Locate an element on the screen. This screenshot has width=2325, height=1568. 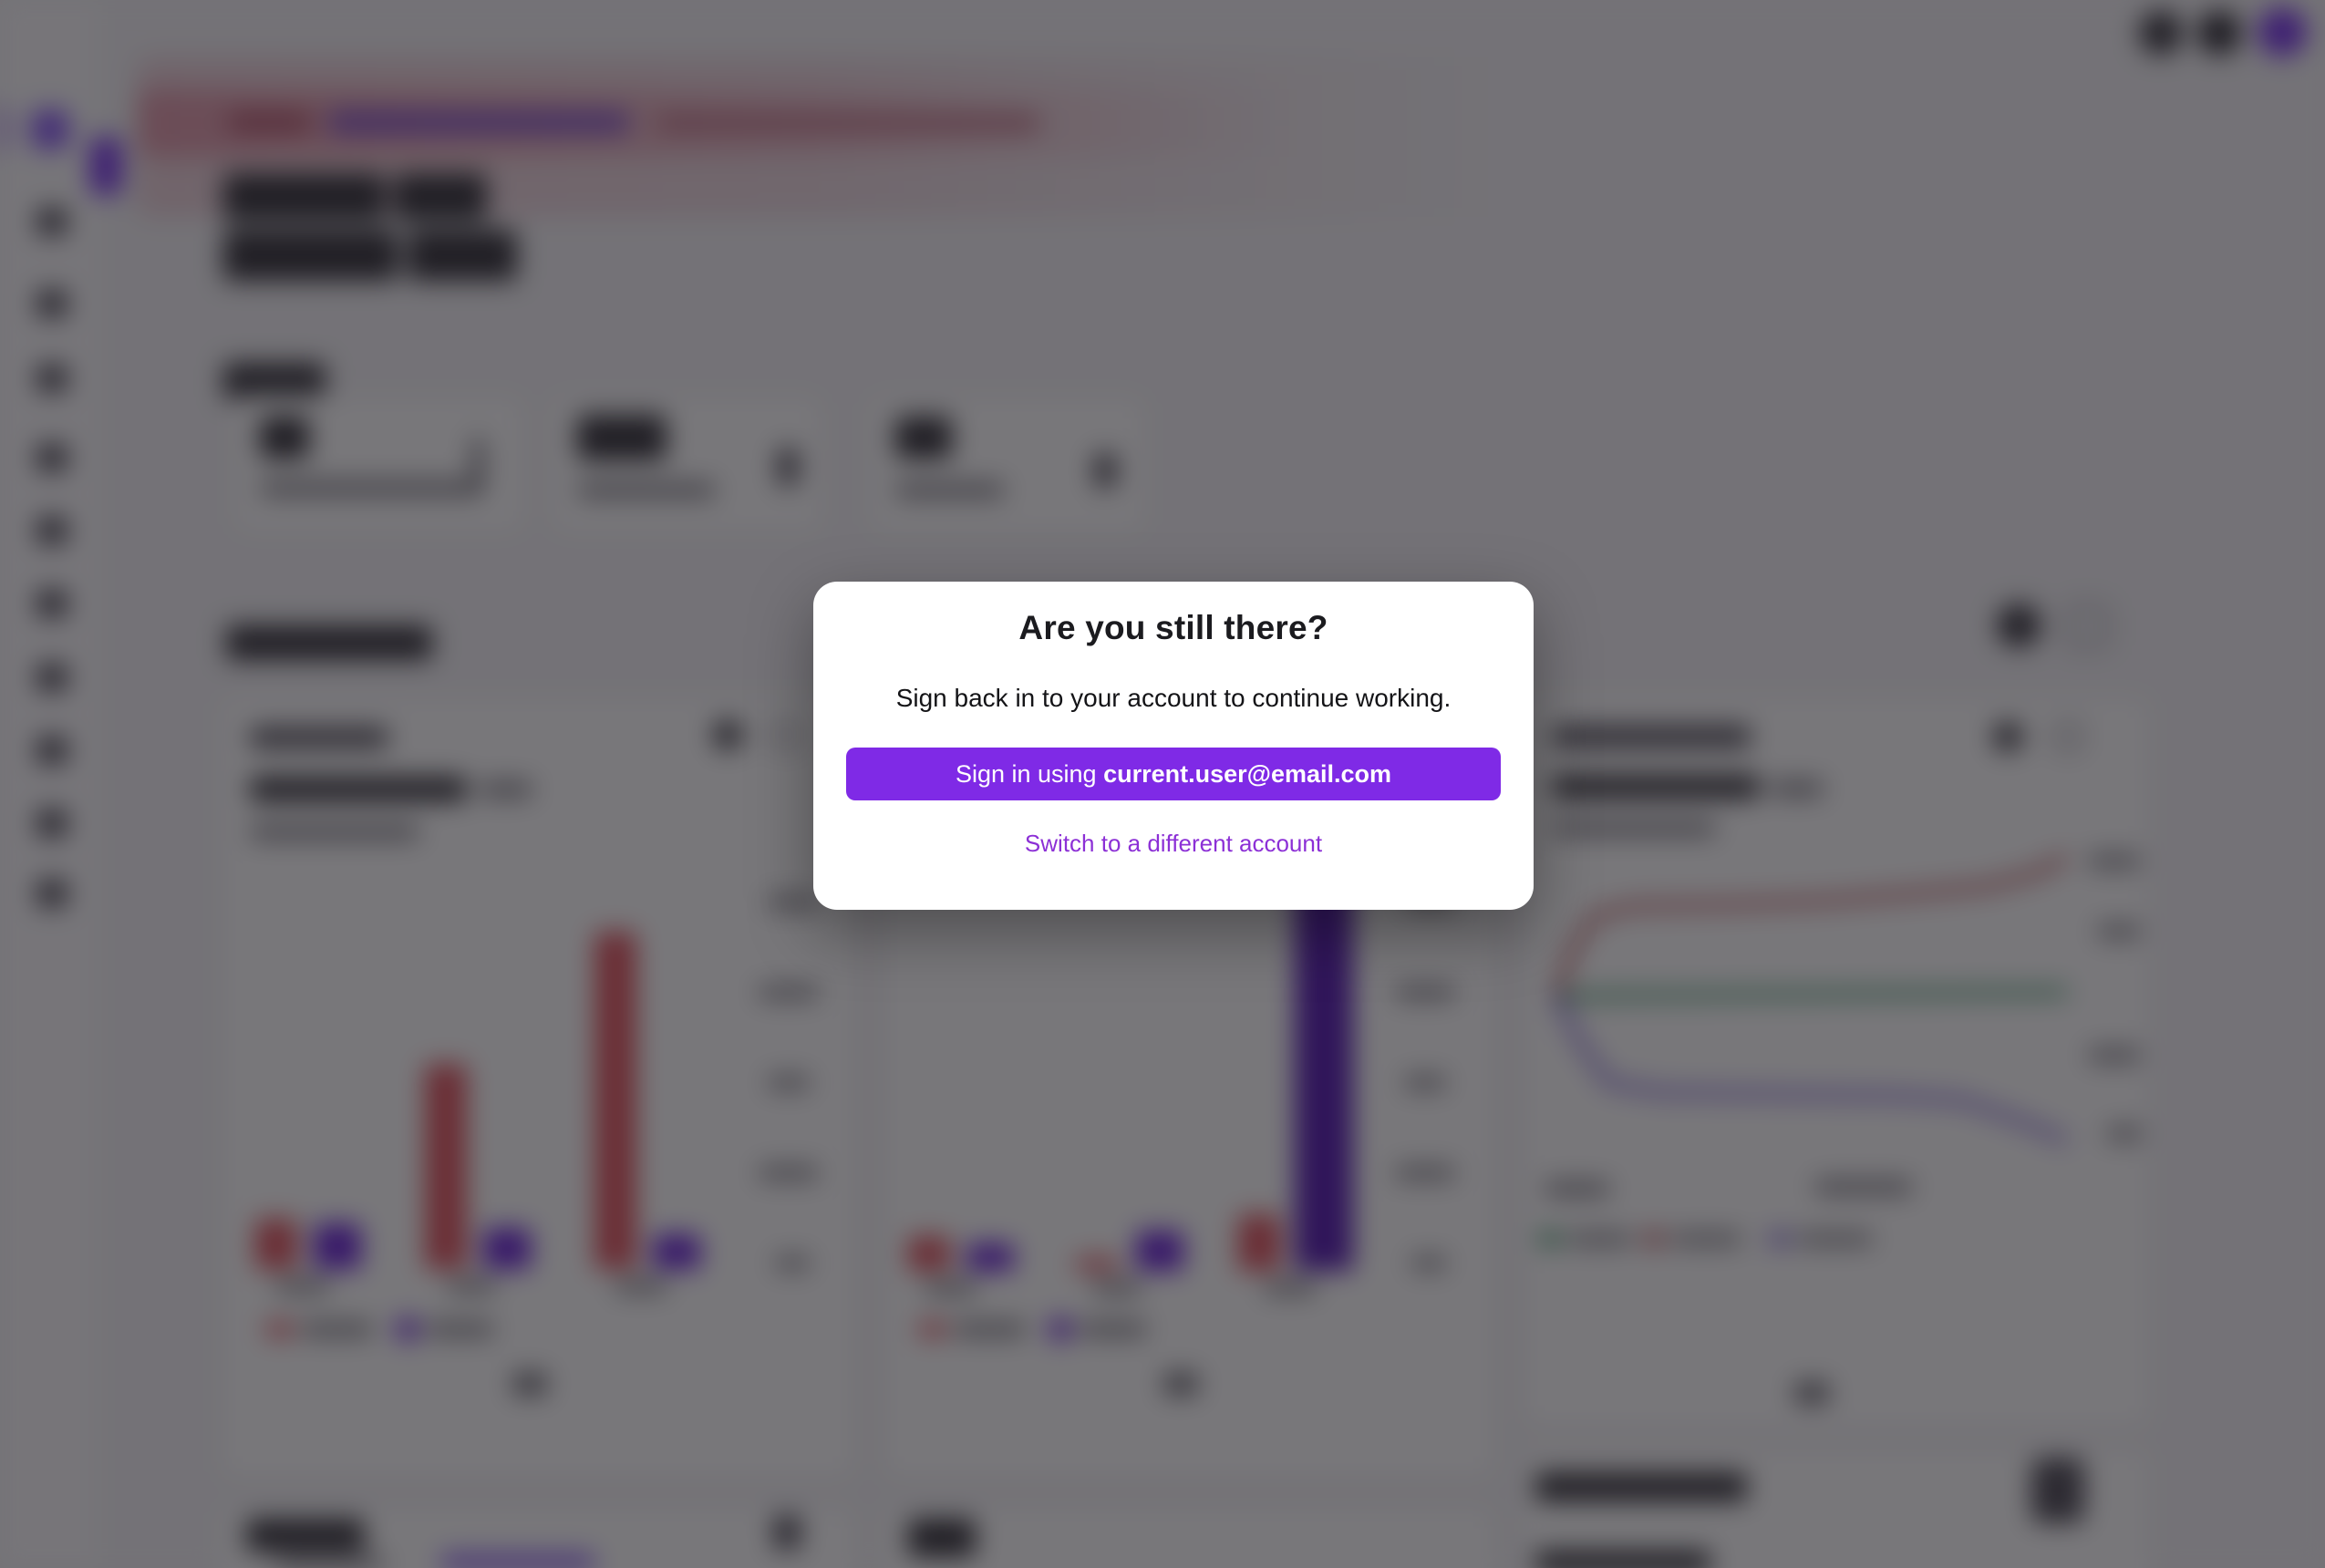
dialog-title: Are you still there? is located at coordinates (1173, 627).